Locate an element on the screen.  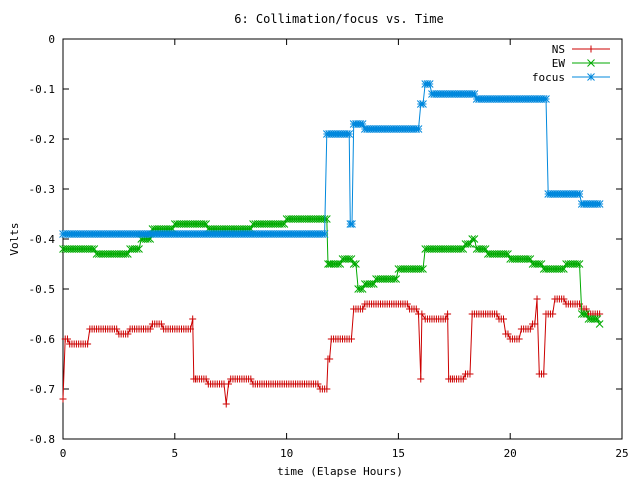
x-axis-label: time (Elapse Hours) is located at coordinates (340, 471).